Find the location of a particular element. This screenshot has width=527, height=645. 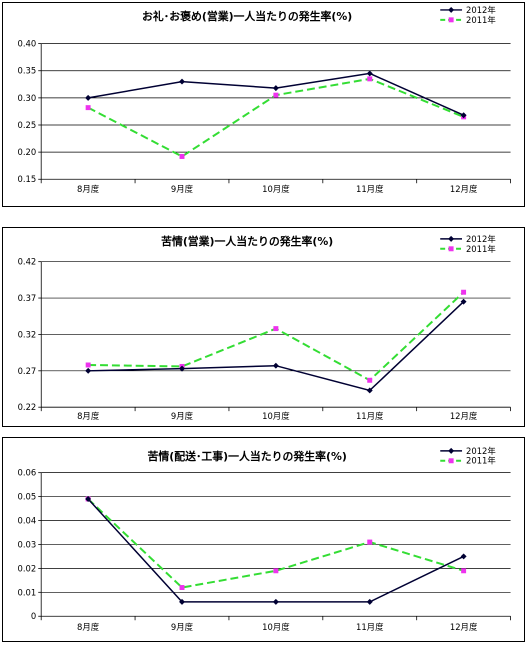

y-tick-label: 0.06 is located at coordinates (27, 473).